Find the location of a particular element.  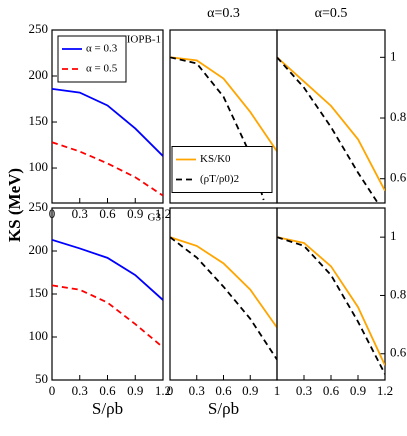

y-axis-label: KS (MeV) is located at coordinates (14, 205).